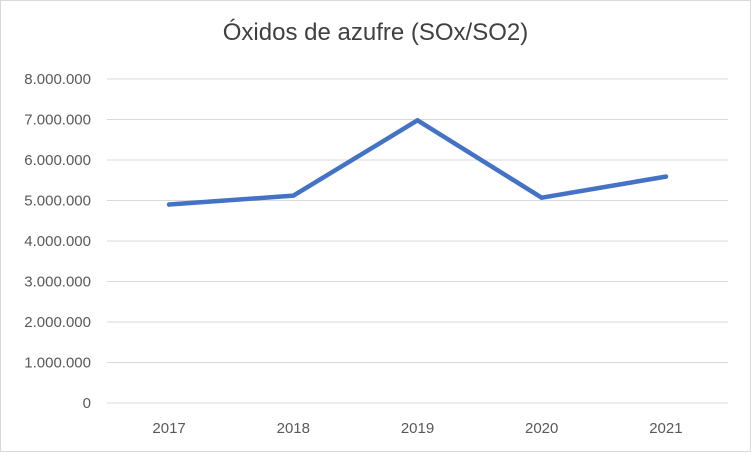  What do you see at coordinates (293, 428) in the screenshot?
I see `x-tick-label: 2018` at bounding box center [293, 428].